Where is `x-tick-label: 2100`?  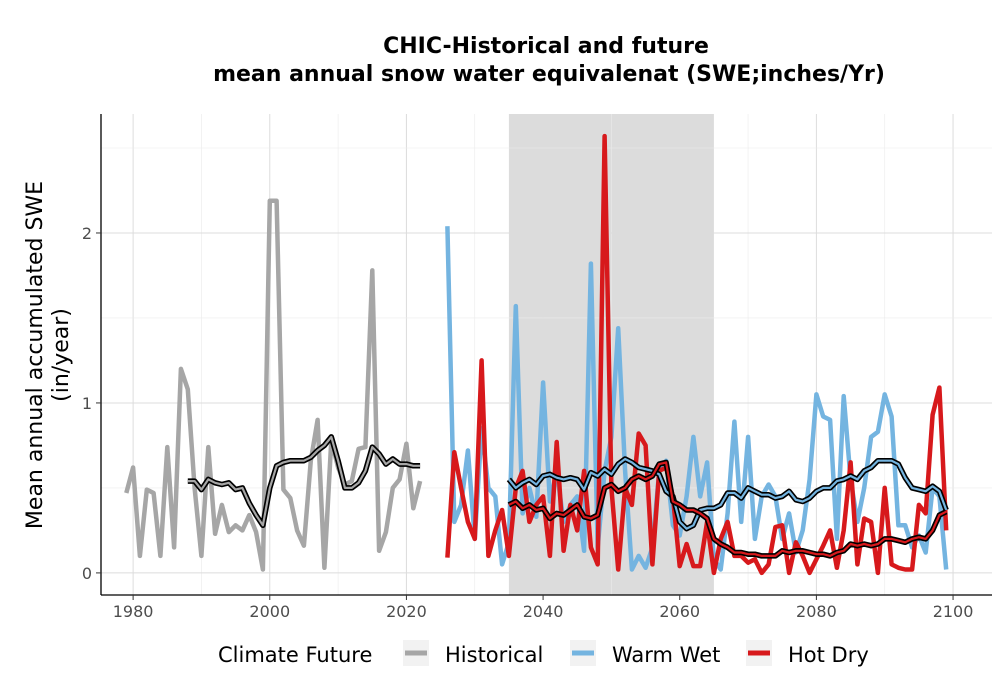 x-tick-label: 2100 is located at coordinates (953, 611).